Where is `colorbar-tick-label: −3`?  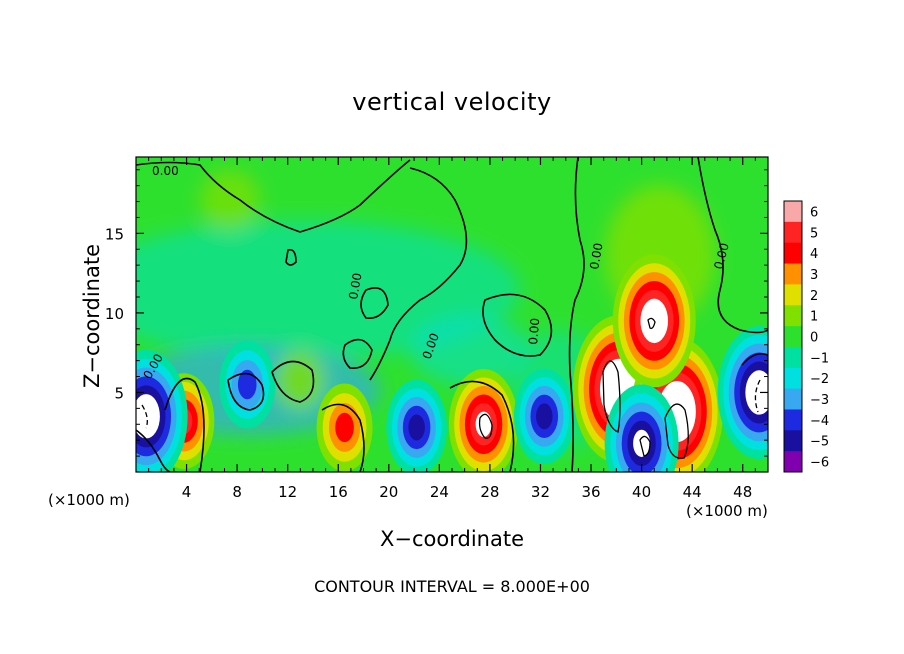
colorbar-tick-label: −3 is located at coordinates (819, 400).